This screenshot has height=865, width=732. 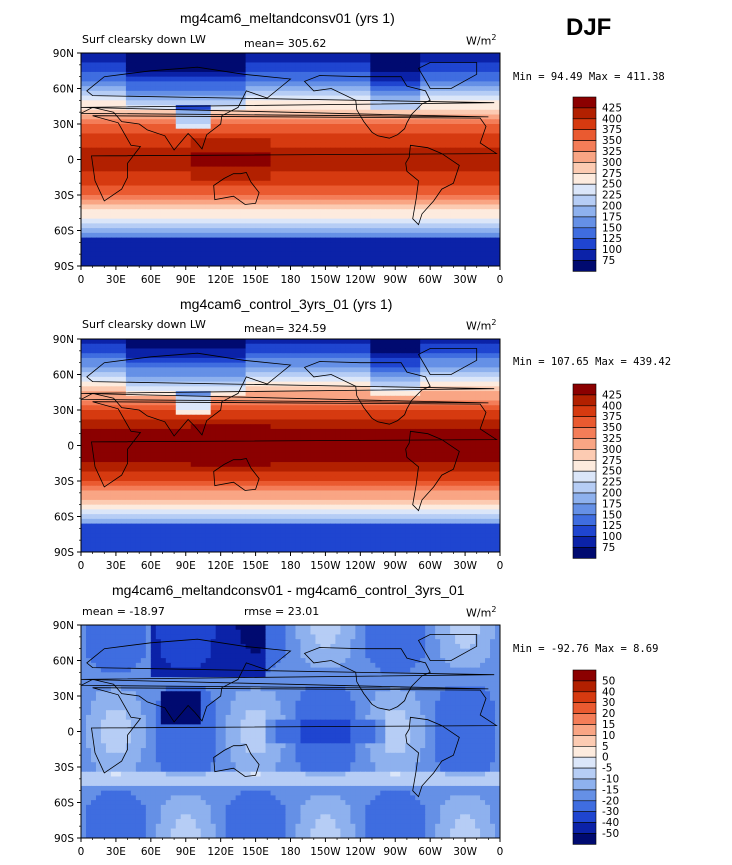 What do you see at coordinates (612, 526) in the screenshot?
I see `colorbar-label: 125` at bounding box center [612, 526].